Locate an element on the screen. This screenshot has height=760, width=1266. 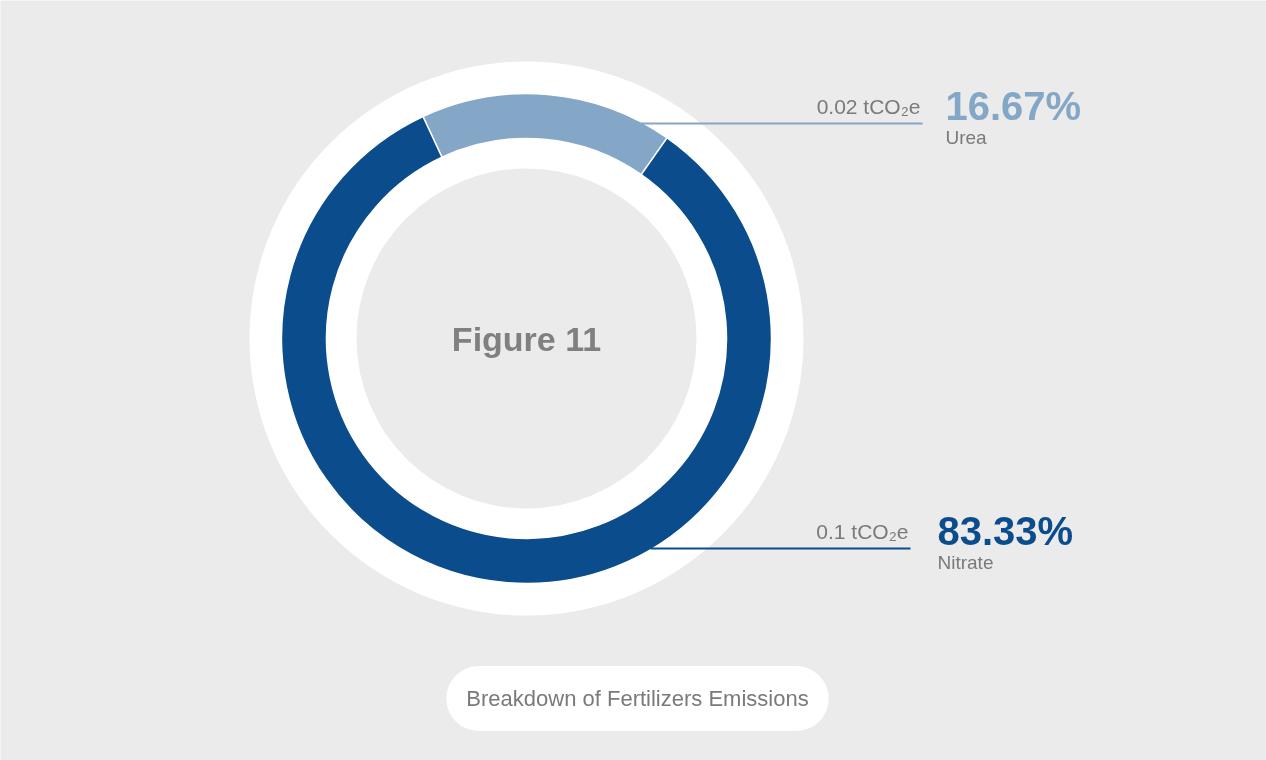
data-label: 16.67% is located at coordinates (1013, 105).